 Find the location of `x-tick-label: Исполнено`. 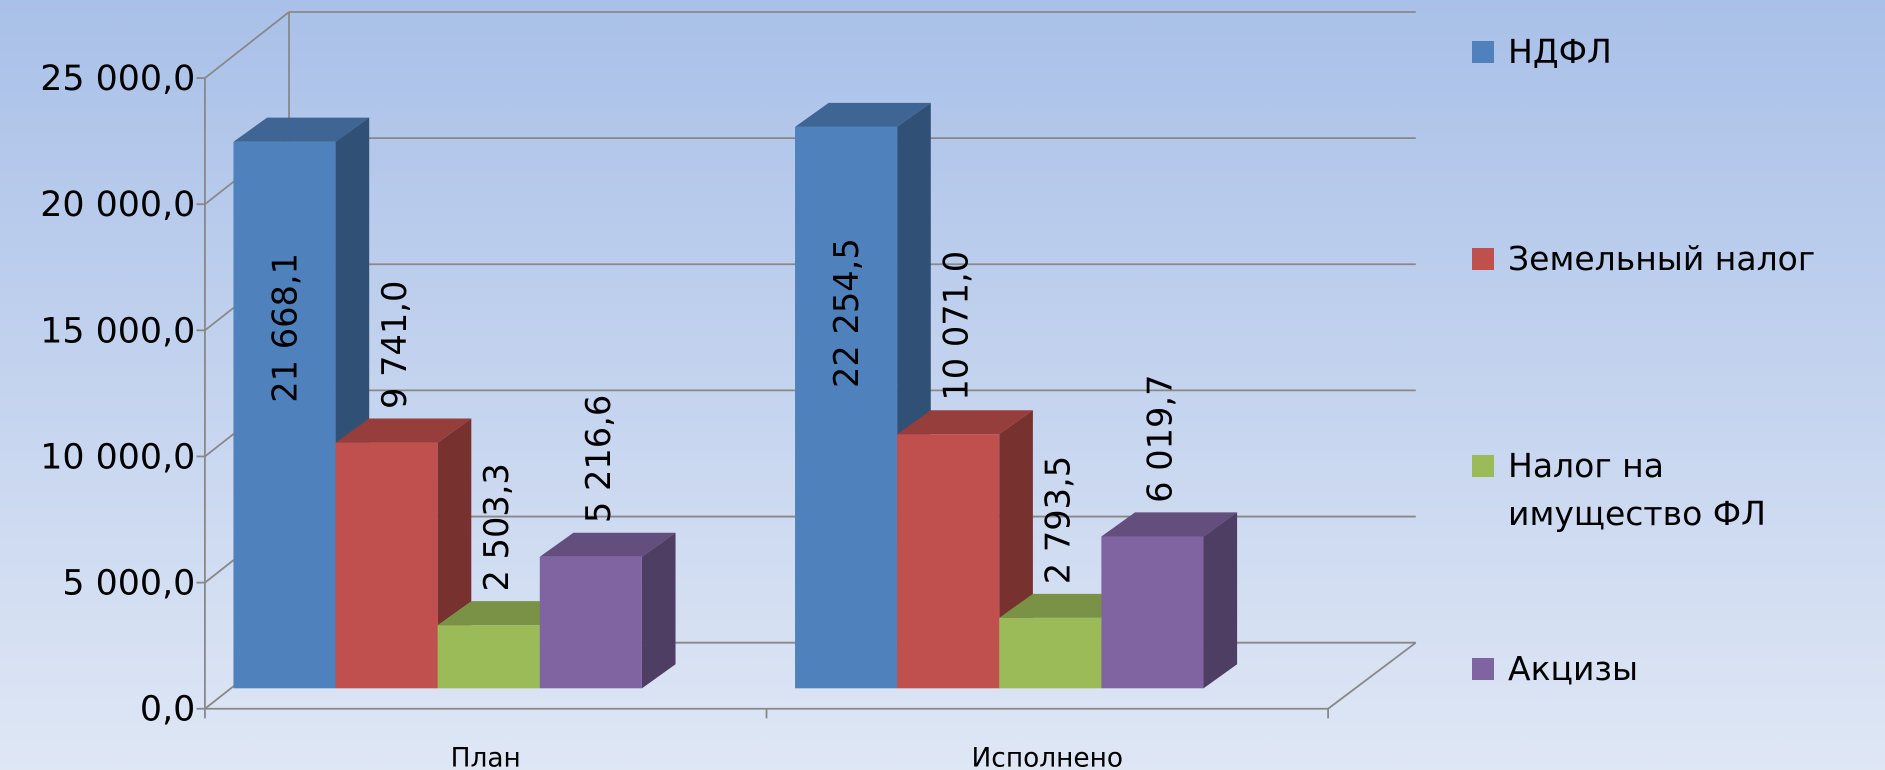

x-tick-label: Исполнено is located at coordinates (1048, 756).